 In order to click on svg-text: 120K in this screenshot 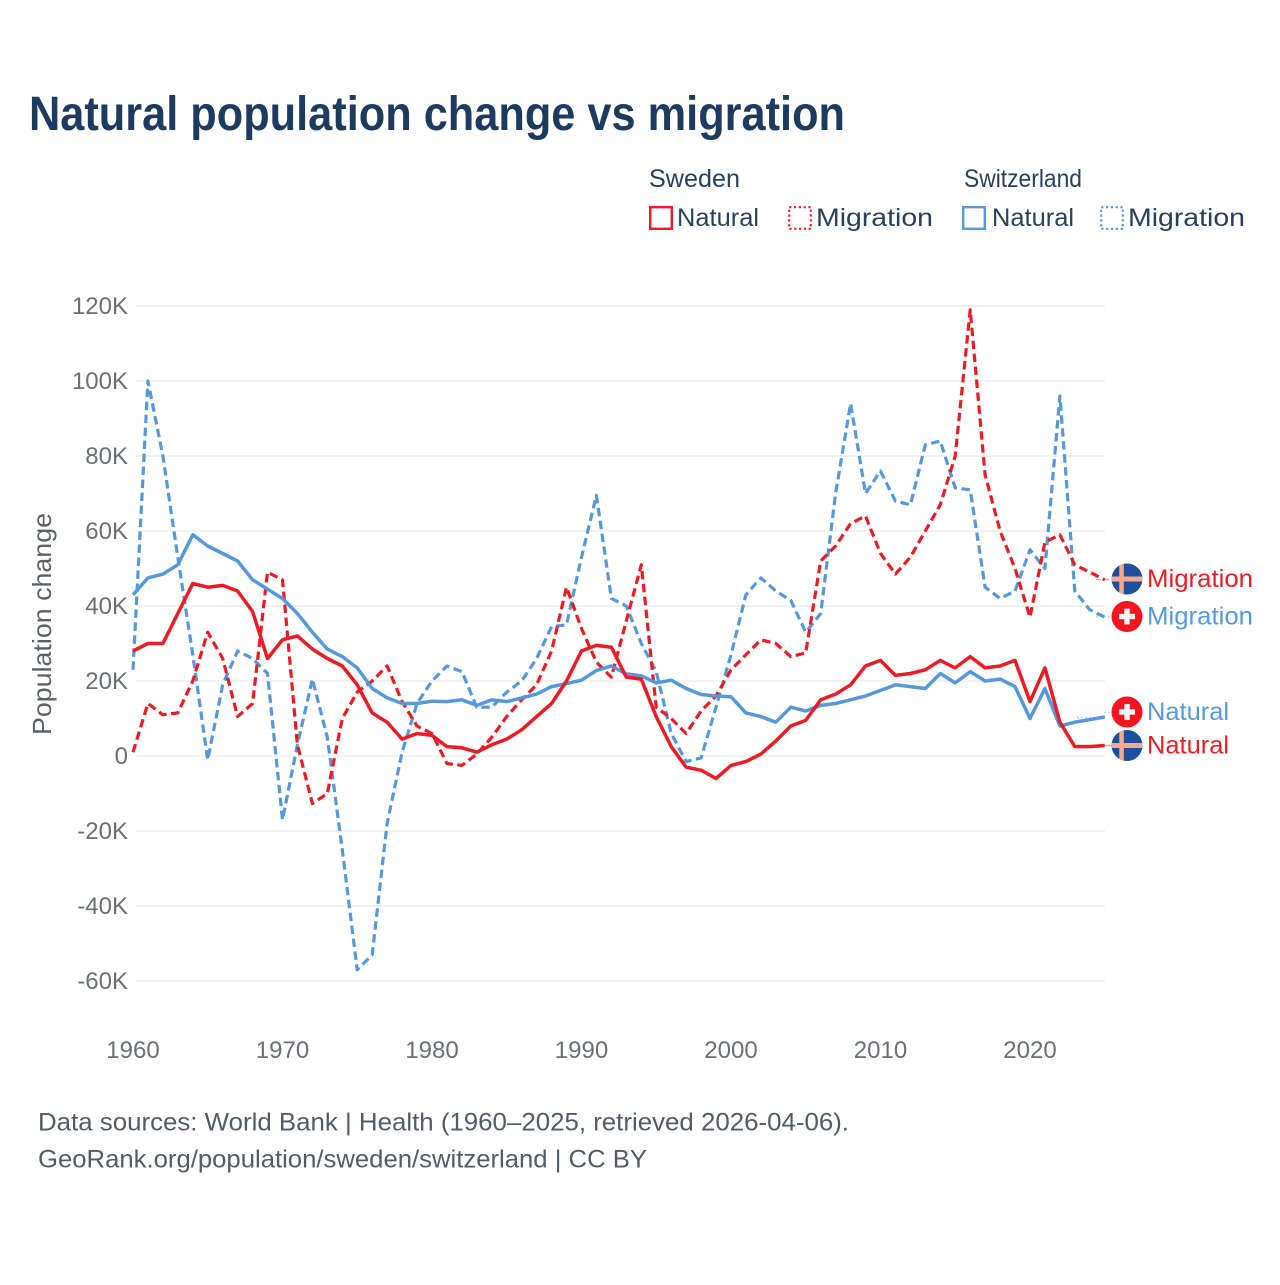, I will do `click(100, 306)`.